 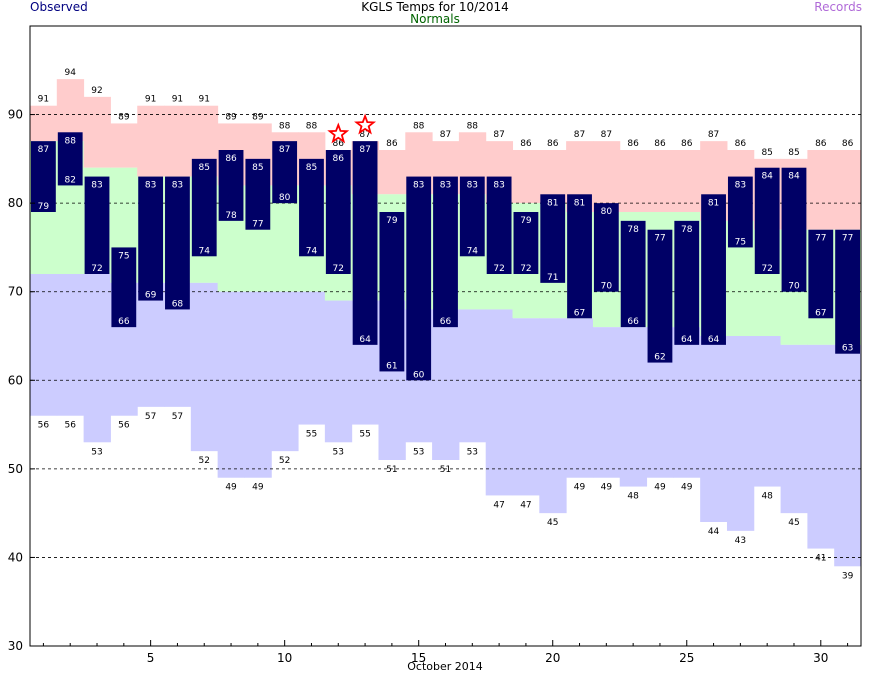 What do you see at coordinates (178, 304) in the screenshot?
I see `observed-low-label: 68` at bounding box center [178, 304].